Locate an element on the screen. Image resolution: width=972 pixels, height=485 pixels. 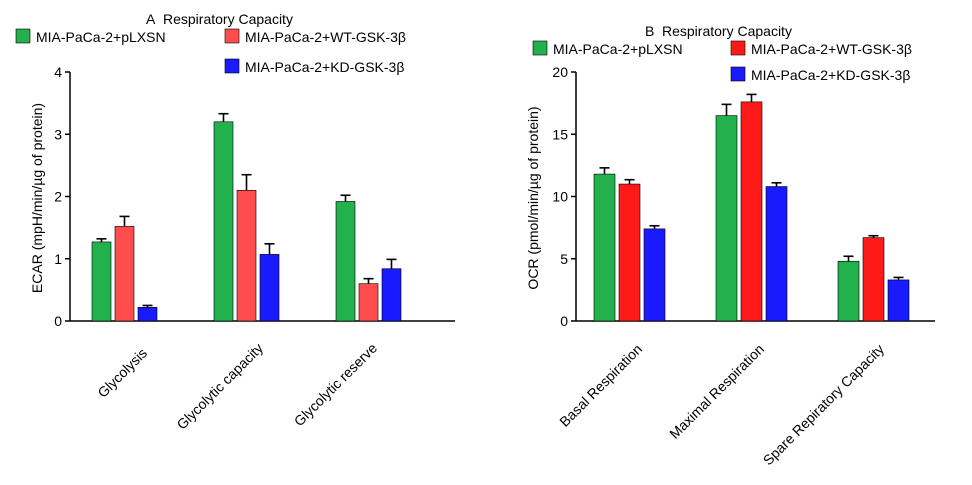
panel-b-title: Respiratory Capacity is located at coordinates (727, 31).